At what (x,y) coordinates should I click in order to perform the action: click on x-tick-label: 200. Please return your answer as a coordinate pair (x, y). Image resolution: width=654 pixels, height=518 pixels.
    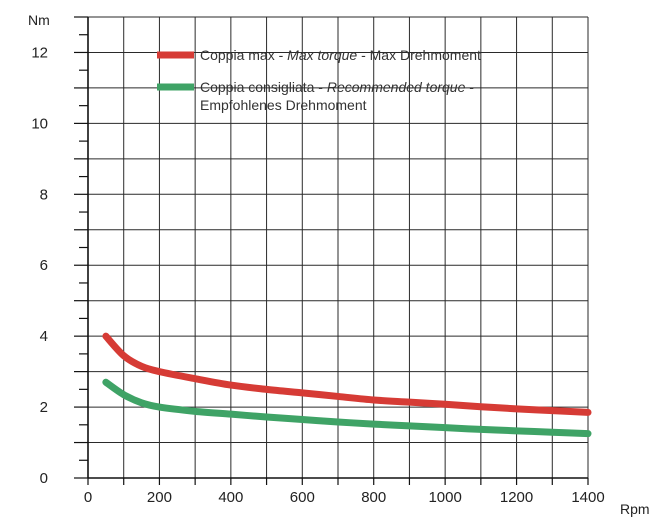
    Looking at the image, I should click on (159, 497).